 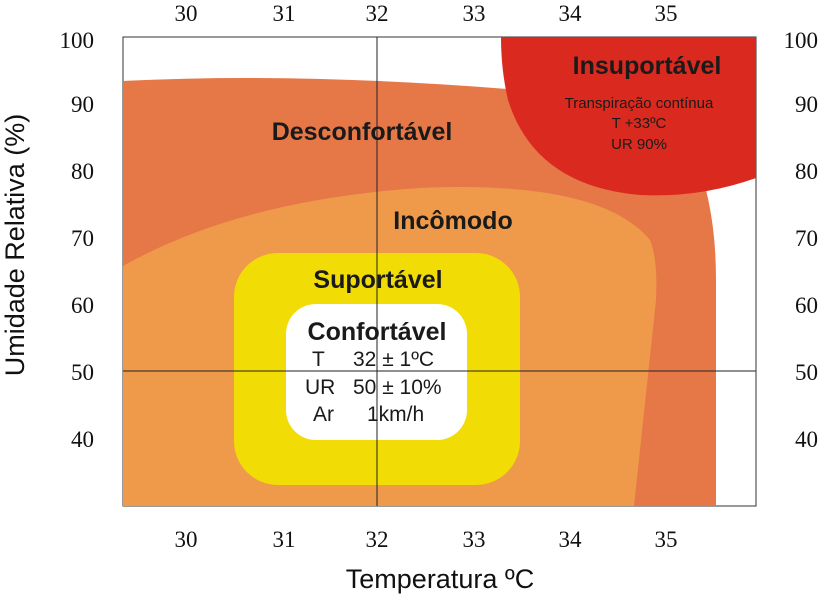 What do you see at coordinates (440, 579) in the screenshot?
I see `x-axis-title: Temperatura ºC` at bounding box center [440, 579].